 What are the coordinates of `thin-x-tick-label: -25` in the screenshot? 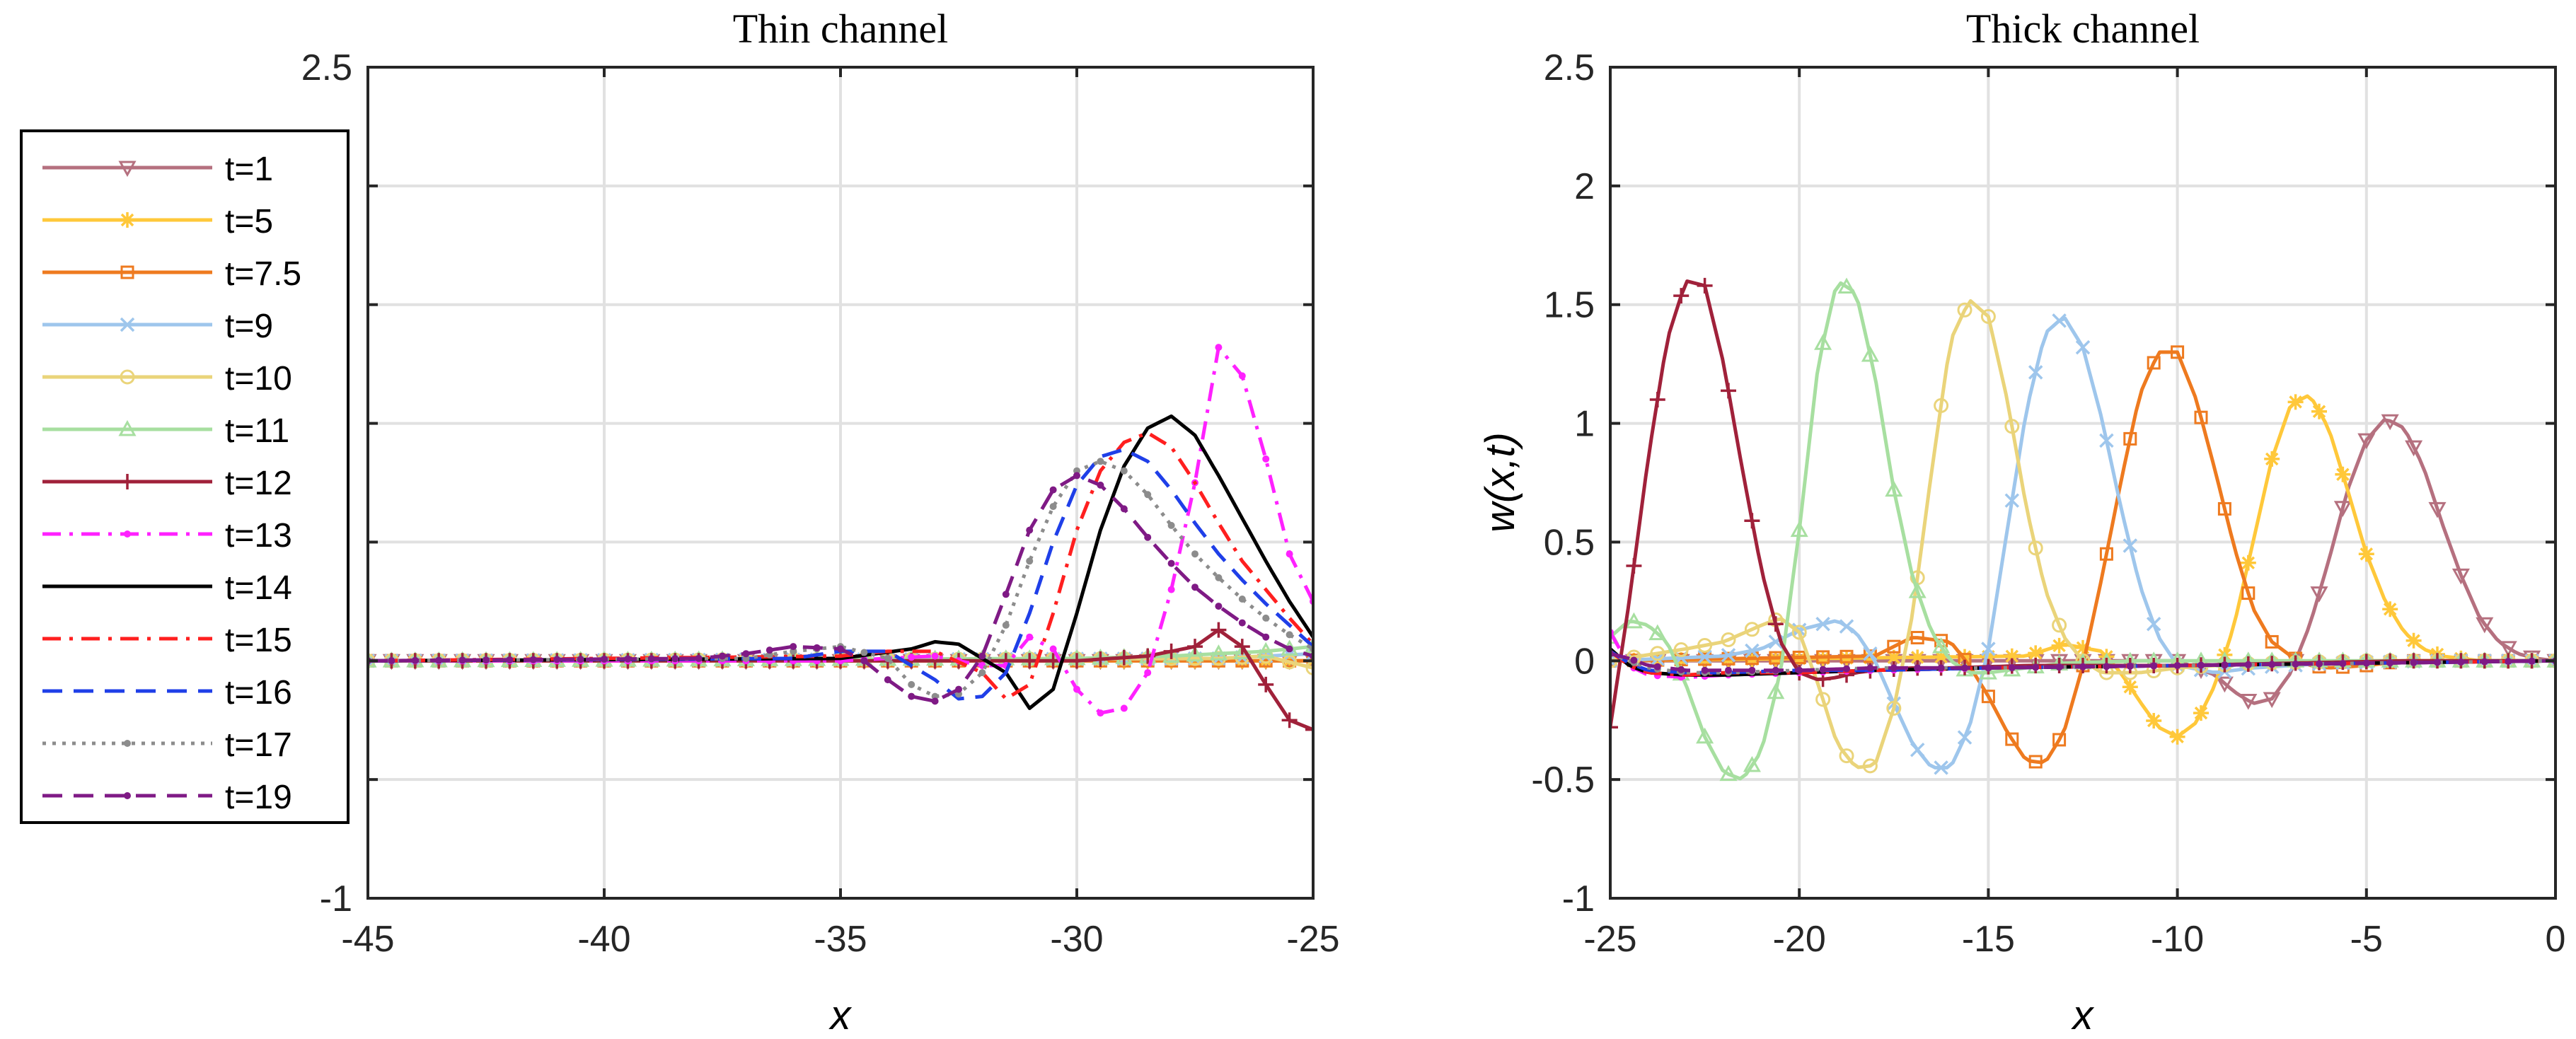 It's located at (1312, 939).